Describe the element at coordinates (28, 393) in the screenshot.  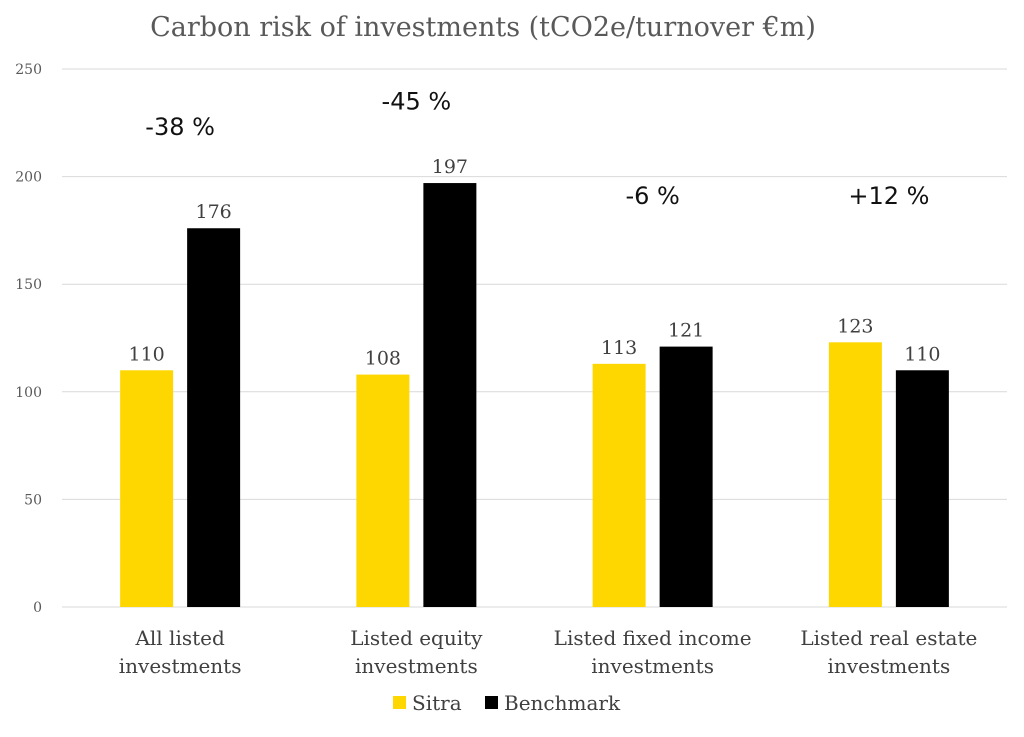
I see `y-tick-label: 100` at that location.